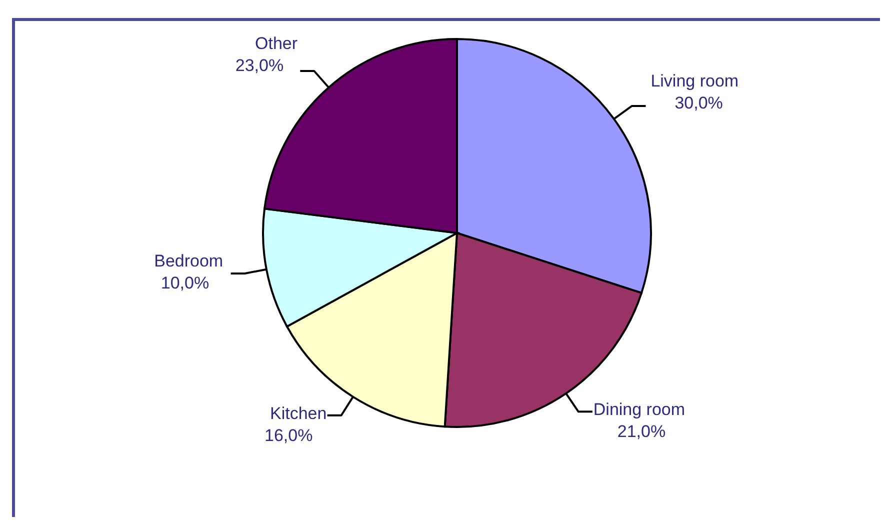 The width and height of the screenshot is (888, 525). Describe the element at coordinates (694, 81) in the screenshot. I see `slice-label: Living room` at that location.